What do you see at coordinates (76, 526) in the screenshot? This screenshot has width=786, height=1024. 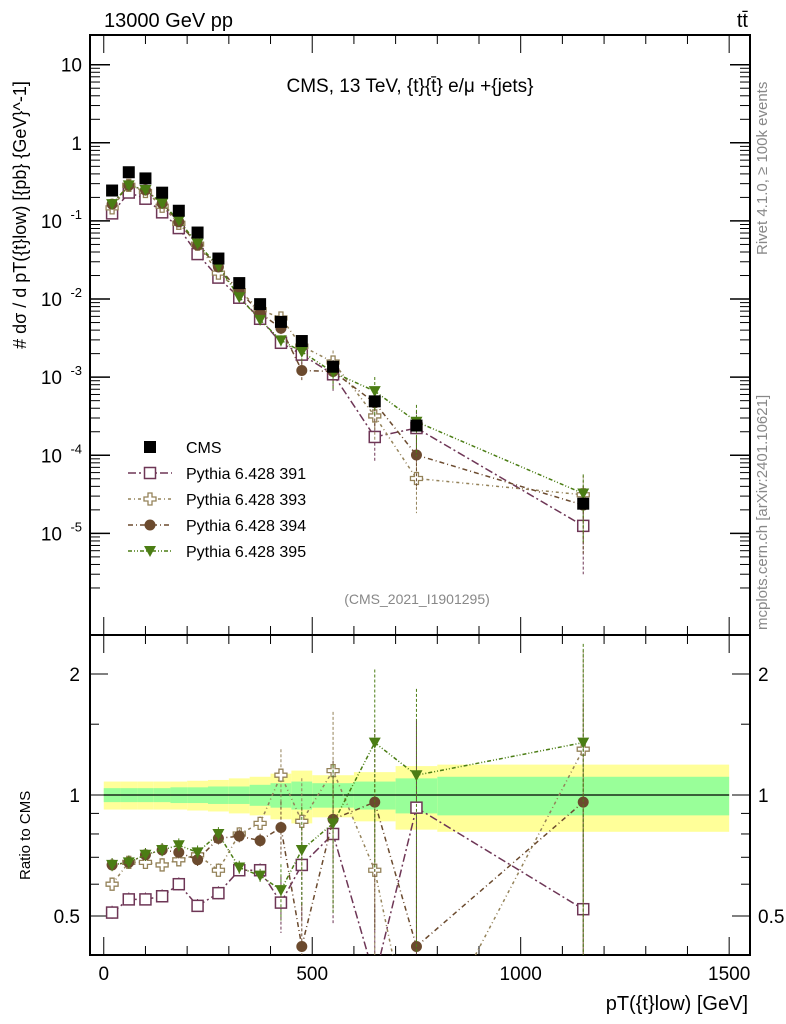 I see `y-tick-exponent: -5` at bounding box center [76, 526].